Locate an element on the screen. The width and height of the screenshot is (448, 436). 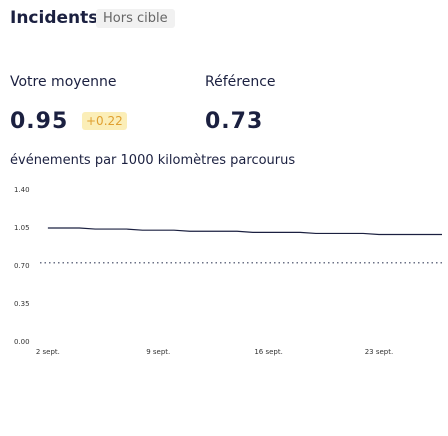
average-value: 0.95 is located at coordinates (39, 121).